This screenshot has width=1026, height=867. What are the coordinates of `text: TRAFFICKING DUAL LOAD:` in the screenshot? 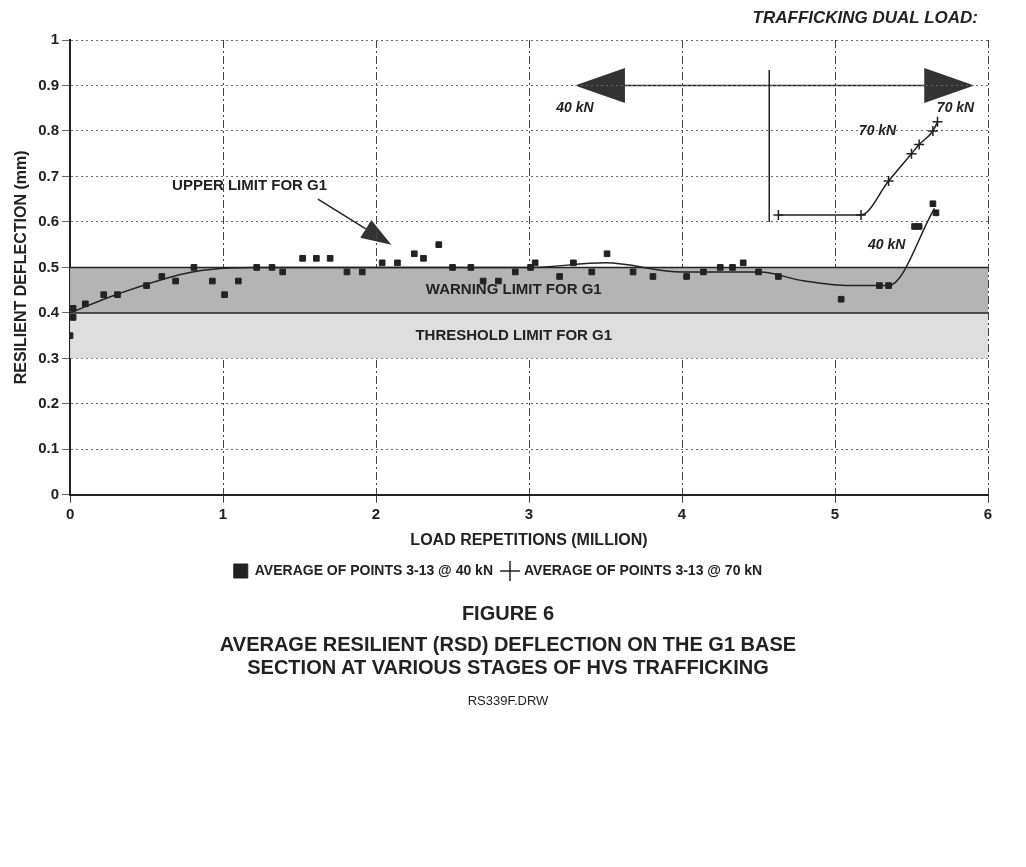 It's located at (865, 18).